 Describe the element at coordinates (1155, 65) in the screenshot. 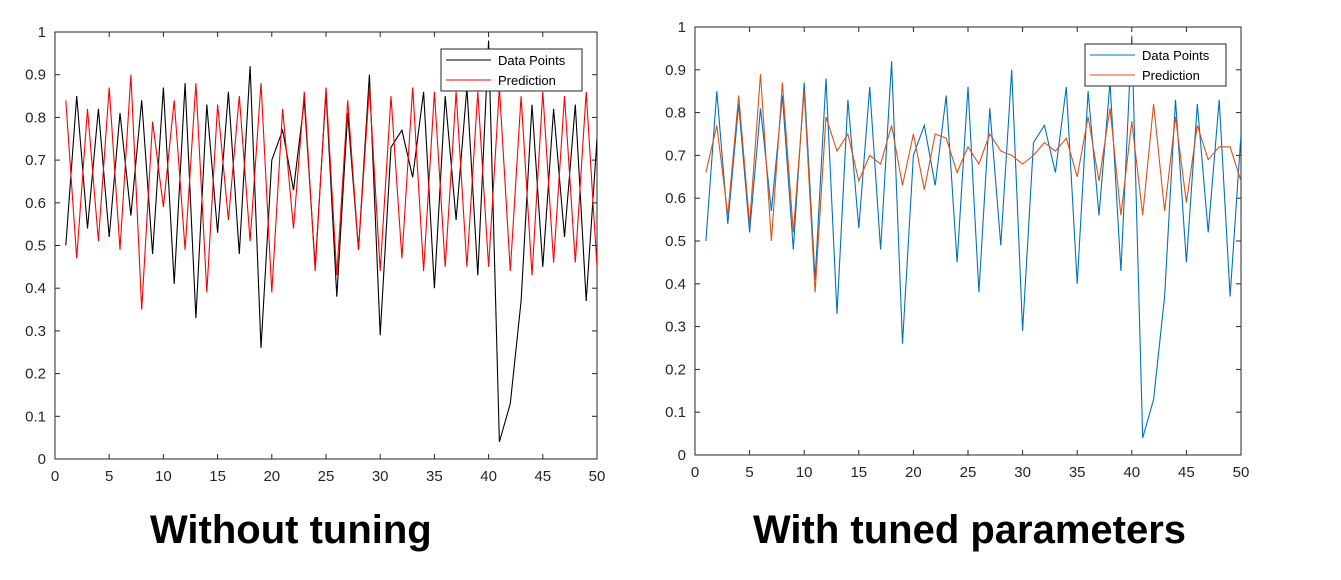

I see `right-legend` at that location.